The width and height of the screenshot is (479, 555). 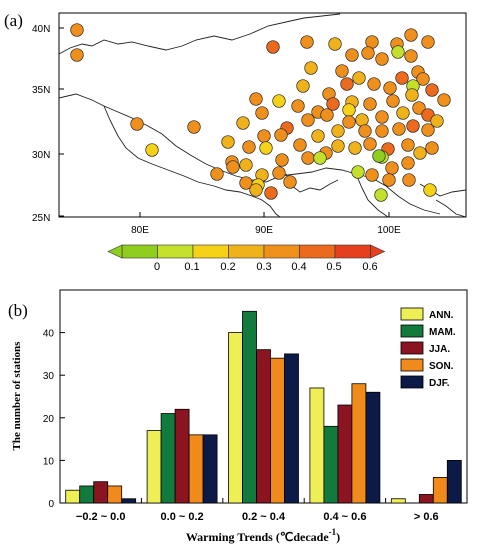 I want to click on map-panel-label: (a), so click(x=13, y=20).